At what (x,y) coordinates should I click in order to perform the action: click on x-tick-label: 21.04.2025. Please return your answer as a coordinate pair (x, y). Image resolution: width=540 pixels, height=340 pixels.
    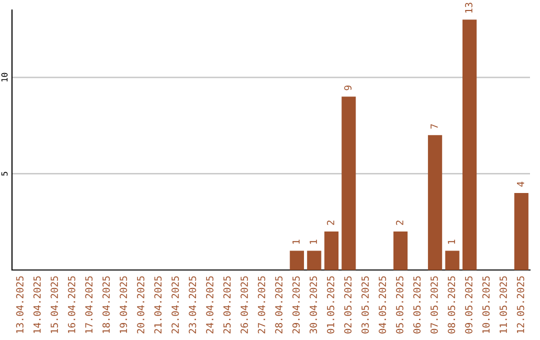
    Looking at the image, I should click on (158, 305).